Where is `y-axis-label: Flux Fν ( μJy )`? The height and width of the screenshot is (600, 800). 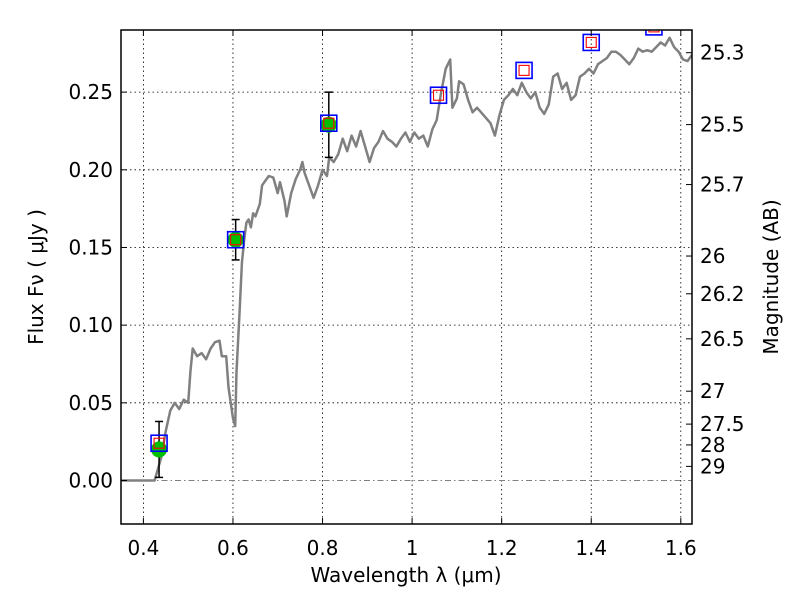 y-axis-label: Flux Fν ( μJy ) is located at coordinates (36, 277).